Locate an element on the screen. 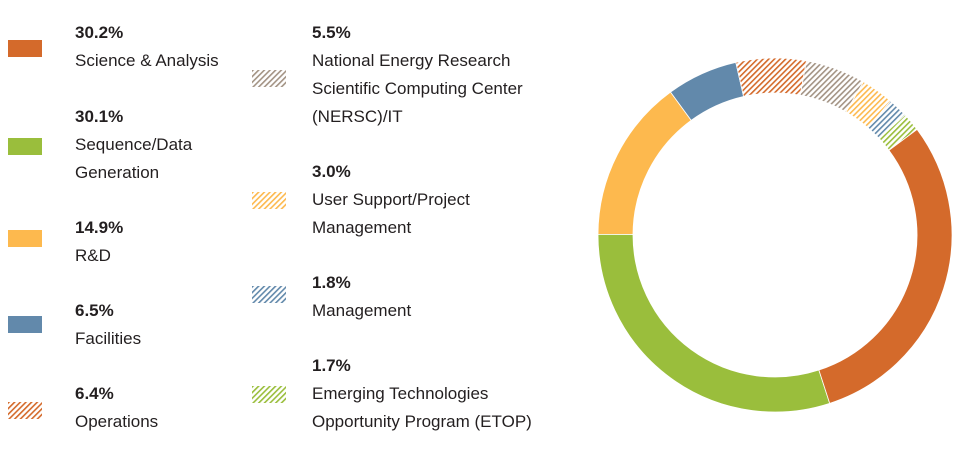 This screenshot has height=450, width=960. donut-slice-sequence-data-generation is located at coordinates (714, 323).